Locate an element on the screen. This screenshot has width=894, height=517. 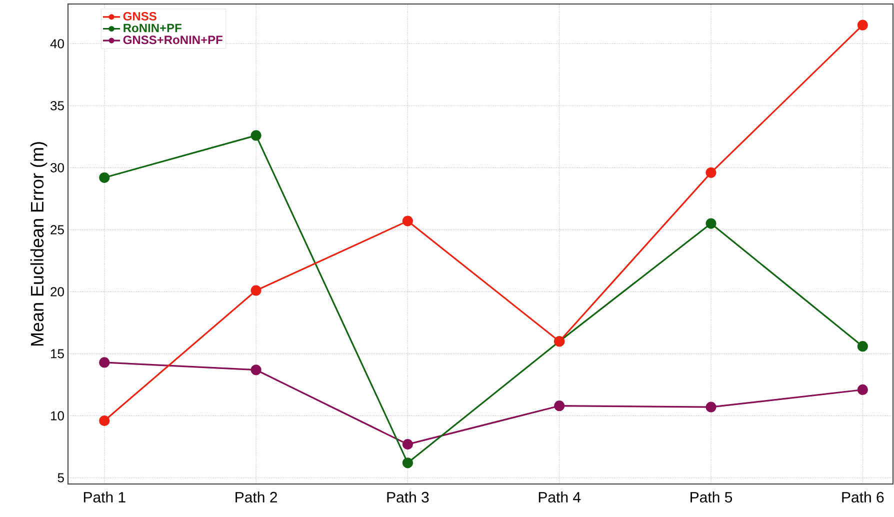
x-tick-label: Path 3 is located at coordinates (408, 497).